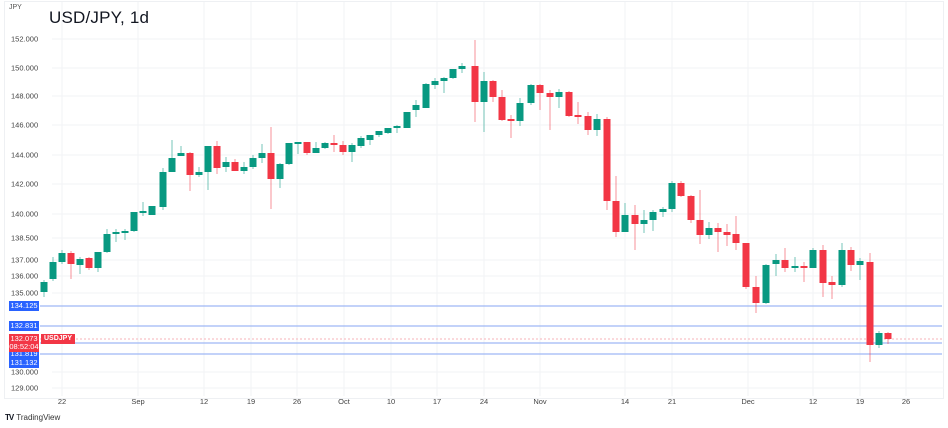 The width and height of the screenshot is (948, 428). Describe the element at coordinates (25, 372) in the screenshot. I see `price-tick-label: 130.000` at that location.